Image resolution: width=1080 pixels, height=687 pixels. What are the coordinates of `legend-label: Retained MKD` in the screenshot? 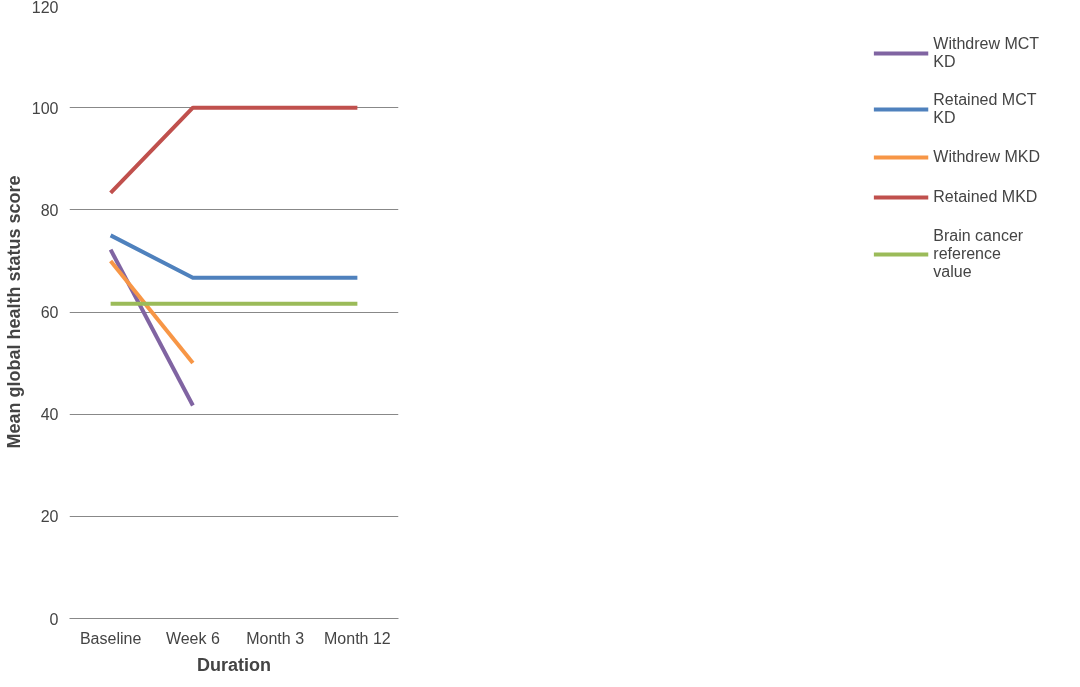 It's located at (985, 197).